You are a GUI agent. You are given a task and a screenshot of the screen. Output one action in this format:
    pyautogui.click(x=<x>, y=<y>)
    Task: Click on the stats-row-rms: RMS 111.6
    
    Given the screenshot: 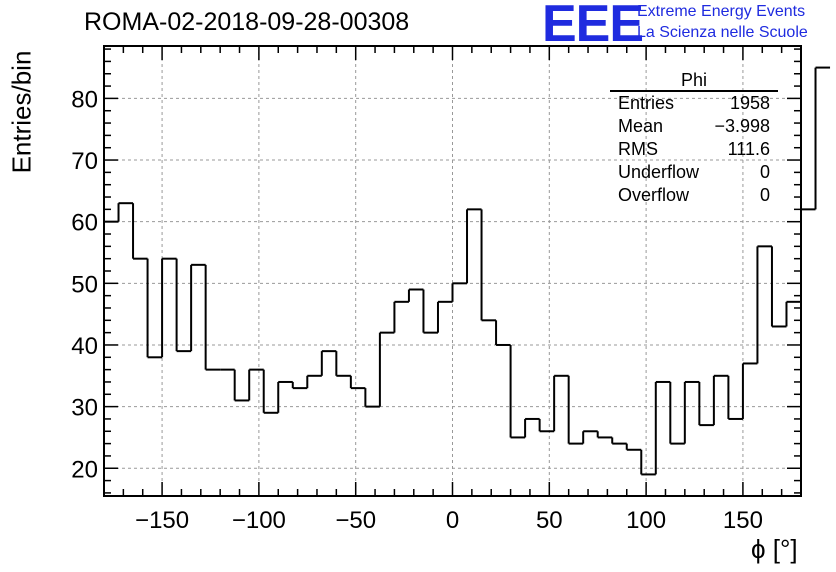 What is the action you would take?
    pyautogui.click(x=694, y=149)
    